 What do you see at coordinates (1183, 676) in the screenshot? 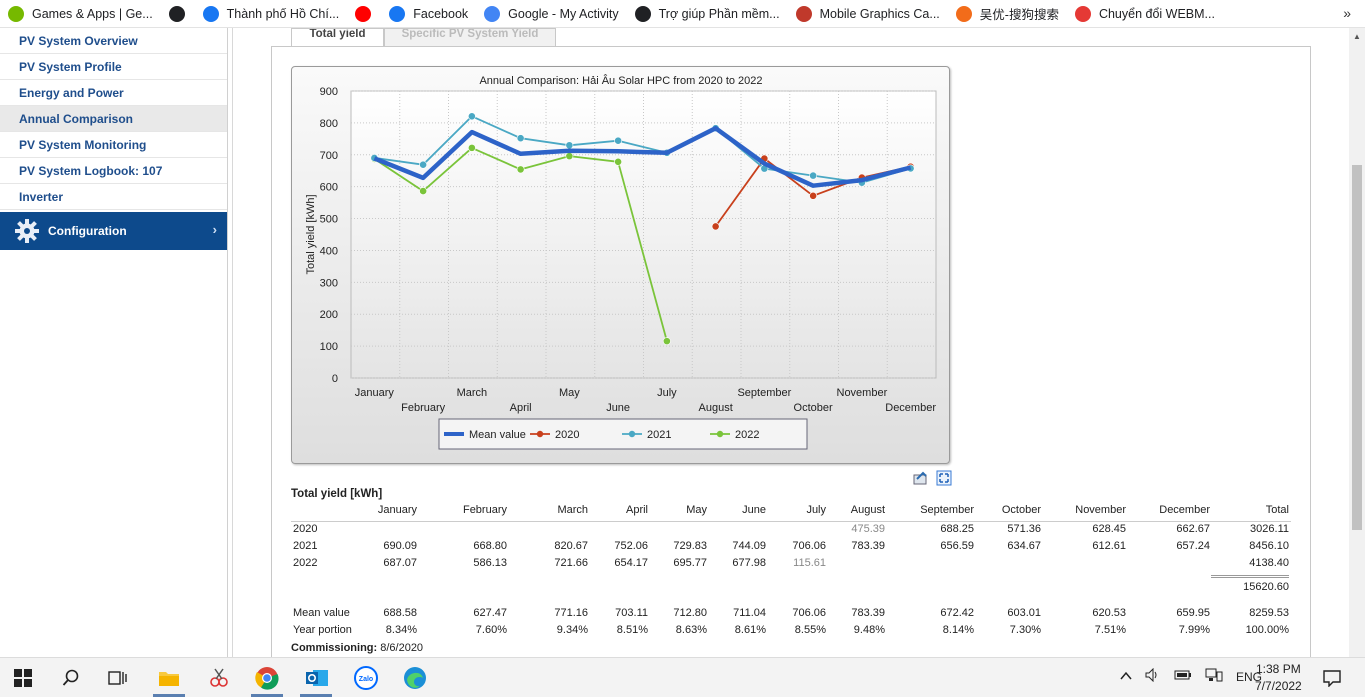
I see `battery-icon` at bounding box center [1183, 676].